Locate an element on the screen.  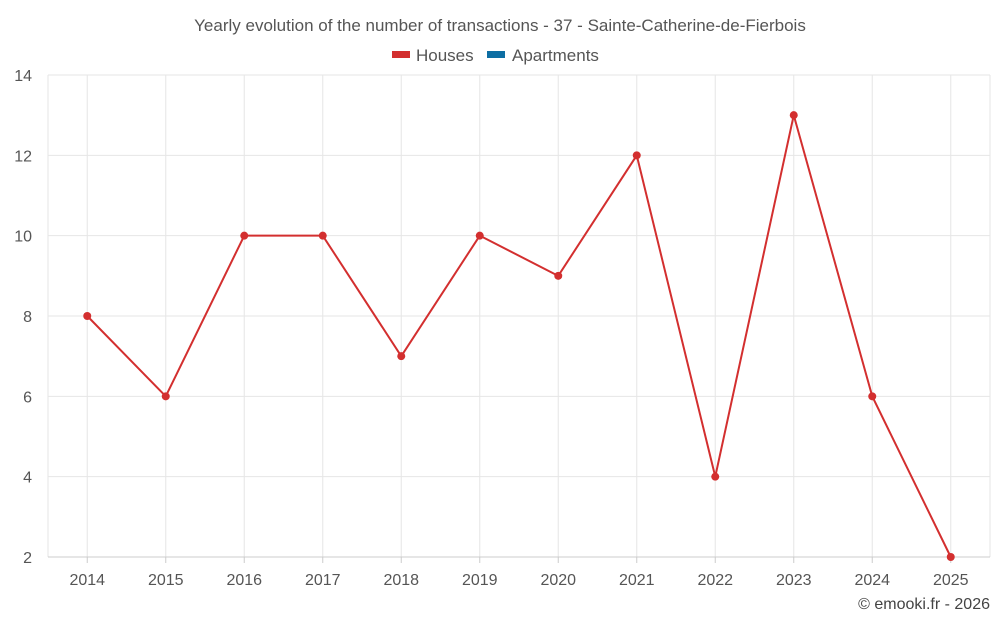
legend-item-apartments: Apartments is located at coordinates (543, 55).